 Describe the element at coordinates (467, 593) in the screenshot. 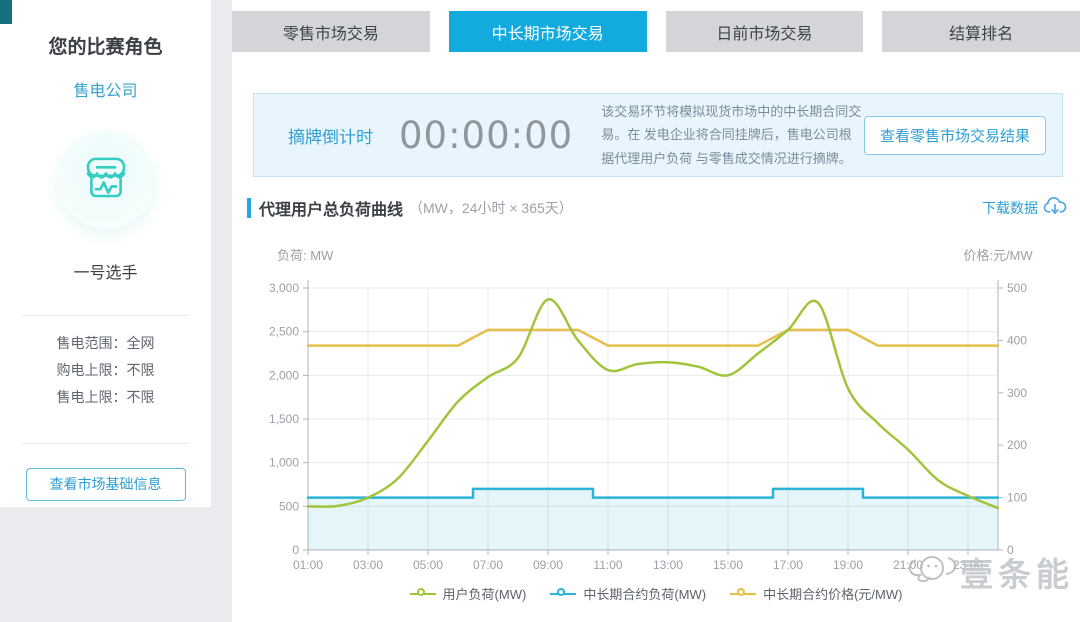

I see `legend-user-load: 用户负荷(MW)` at that location.